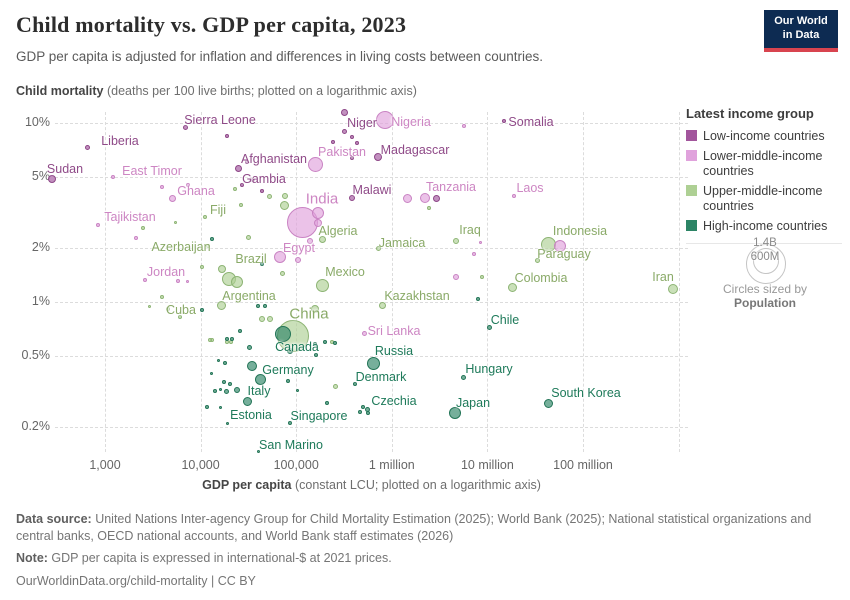 This screenshot has width=850, height=600. Describe the element at coordinates (344, 113) in the screenshot. I see `data-point-niger` at that location.